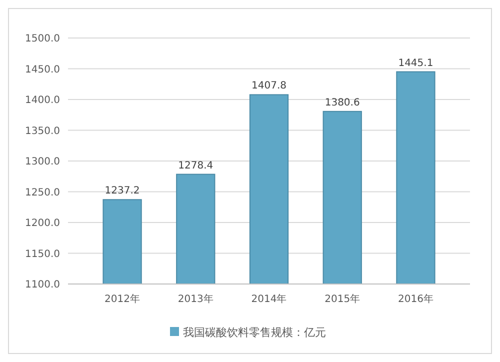  What do you see at coordinates (342, 102) in the screenshot?
I see `data-label: 1380.6` at bounding box center [342, 102].